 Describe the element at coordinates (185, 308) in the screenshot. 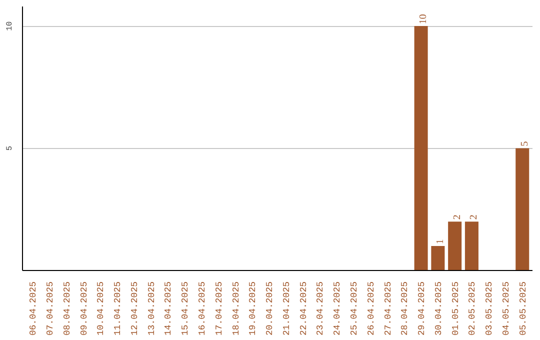

I see `x-tick-label: 15.04.2025` at that location.